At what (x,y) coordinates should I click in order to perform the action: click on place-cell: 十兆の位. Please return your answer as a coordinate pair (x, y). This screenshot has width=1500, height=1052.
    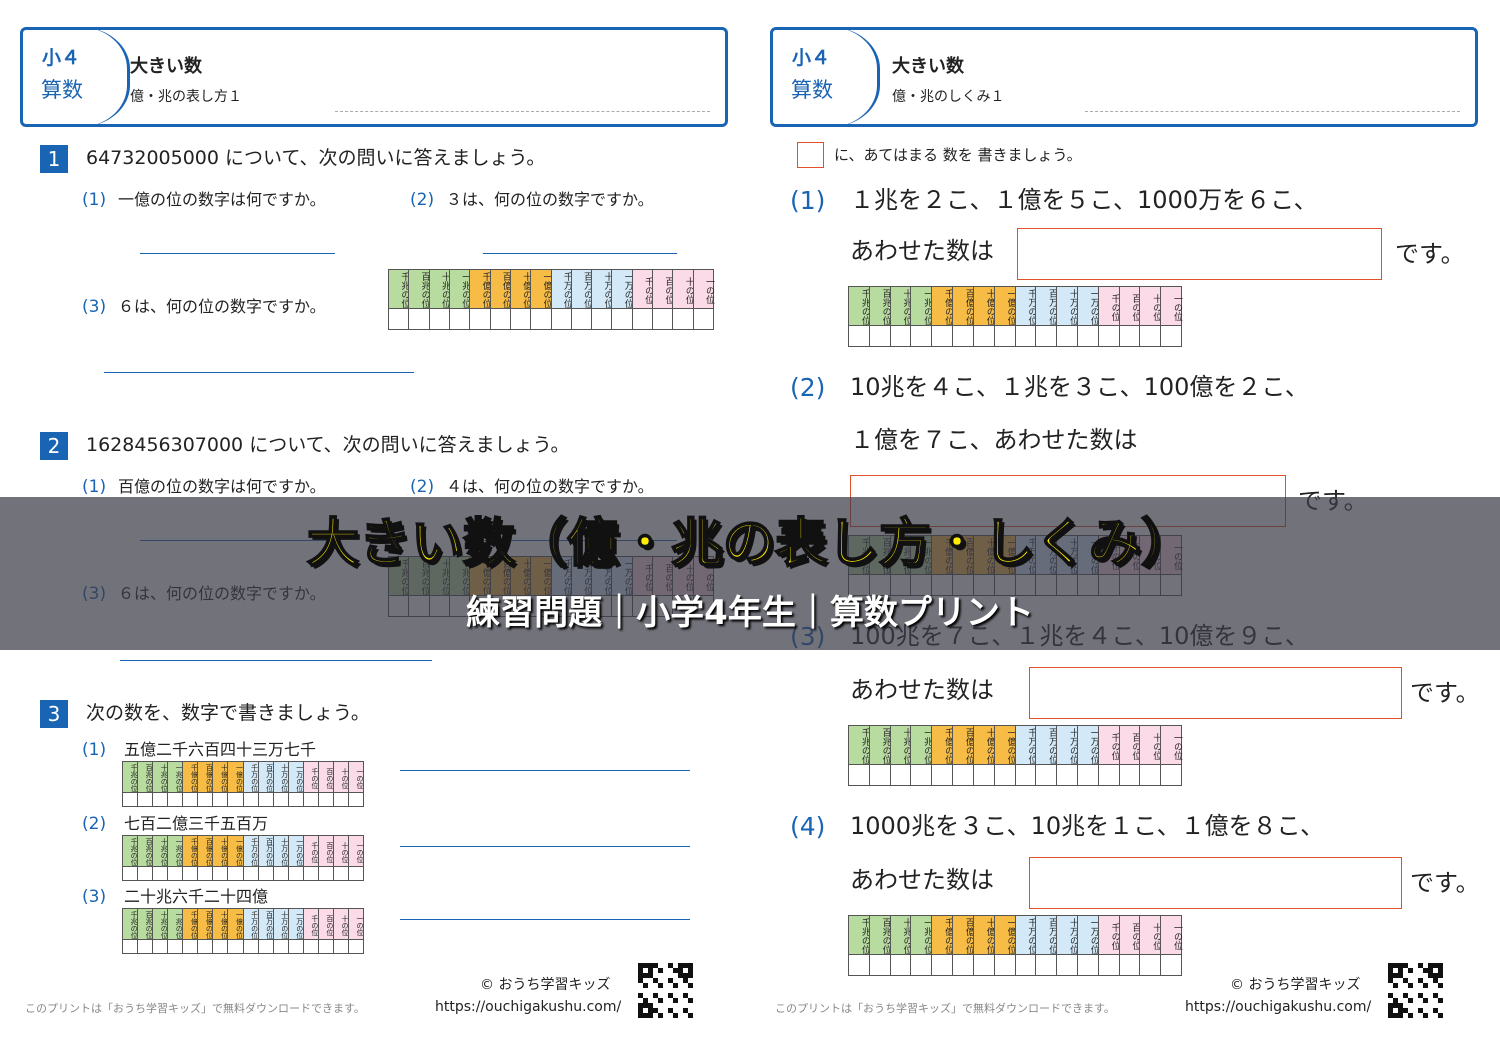
    Looking at the image, I should click on (900, 306).